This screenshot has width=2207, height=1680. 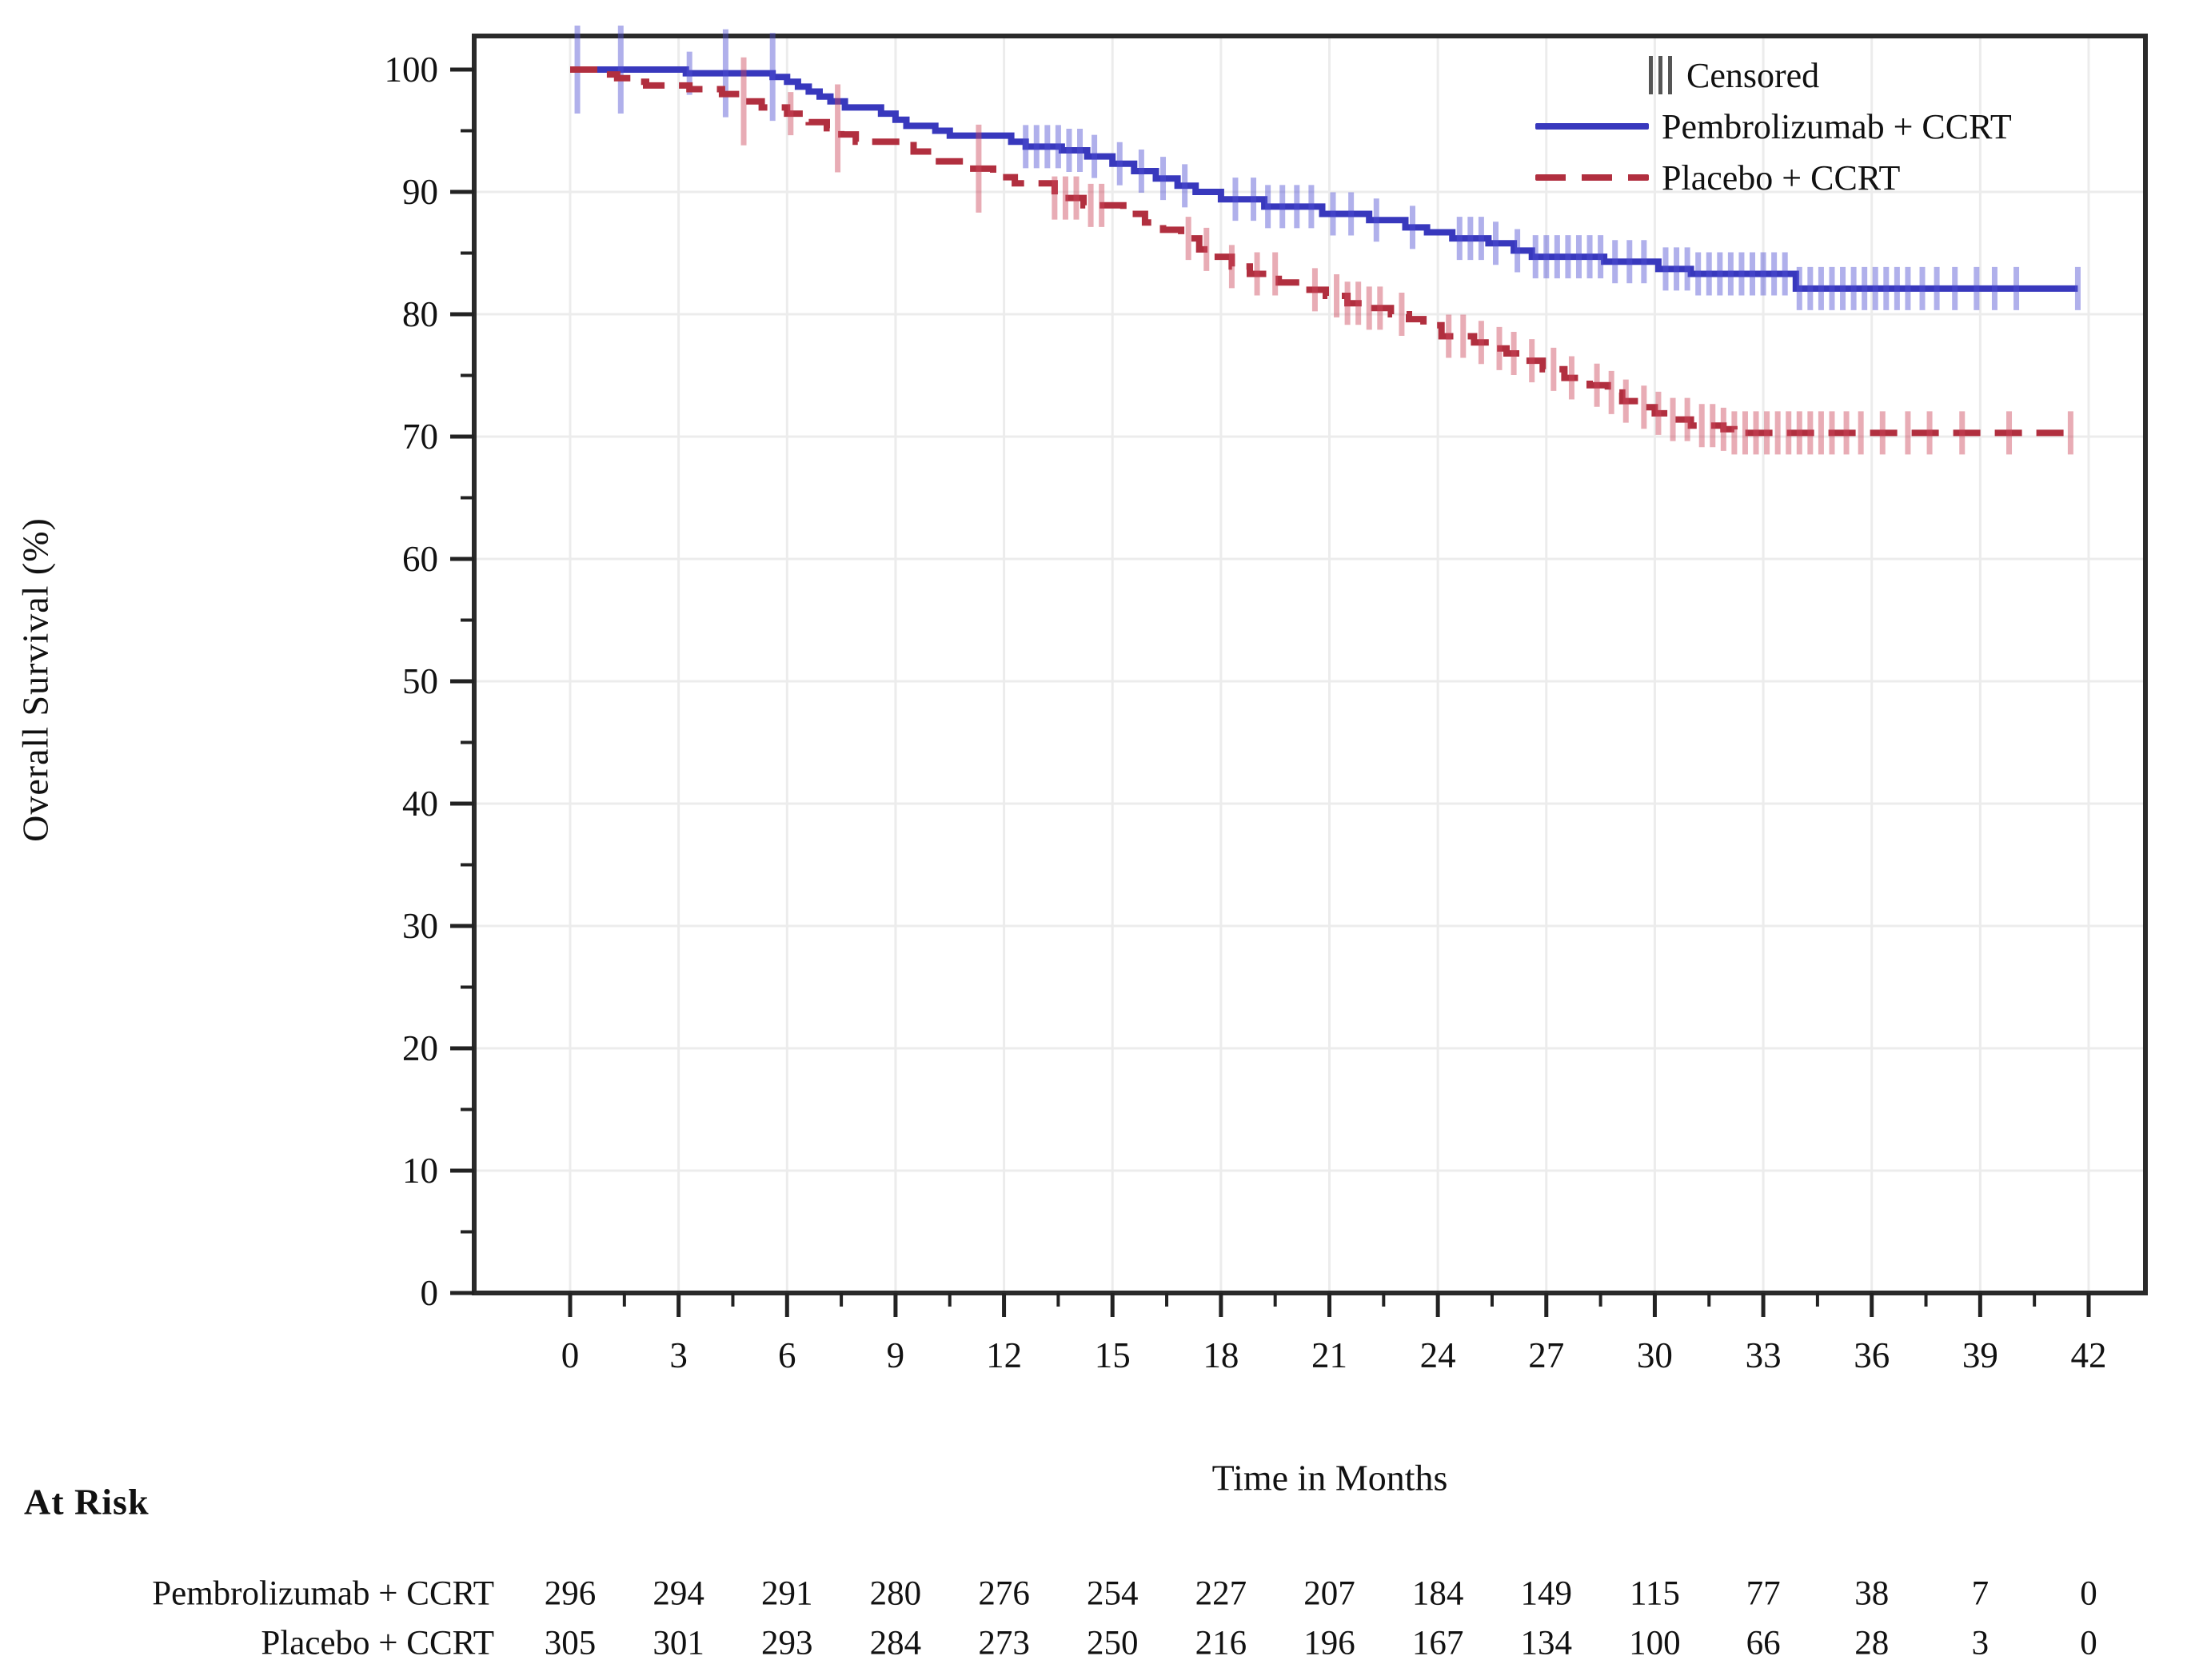 What do you see at coordinates (1329, 1643) in the screenshot?
I see `at-risk-value: 196` at bounding box center [1329, 1643].